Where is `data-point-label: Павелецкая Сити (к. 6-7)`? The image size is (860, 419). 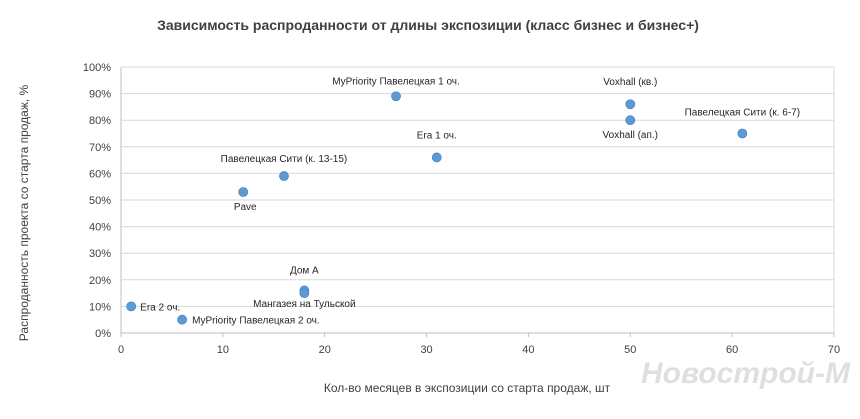 data-point-label: Павелецкая Сити (к. 6-7) is located at coordinates (742, 113).